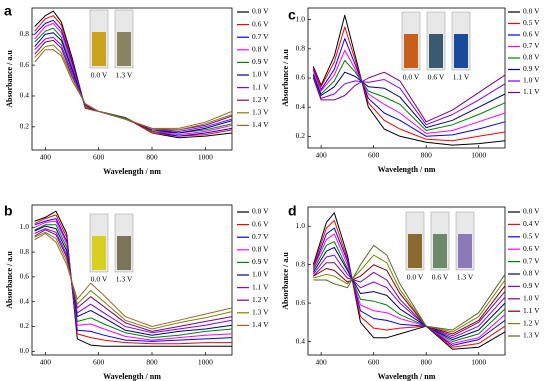 The image size is (550, 381). I want to click on inset-label: 1.1 V, so click(461, 77).